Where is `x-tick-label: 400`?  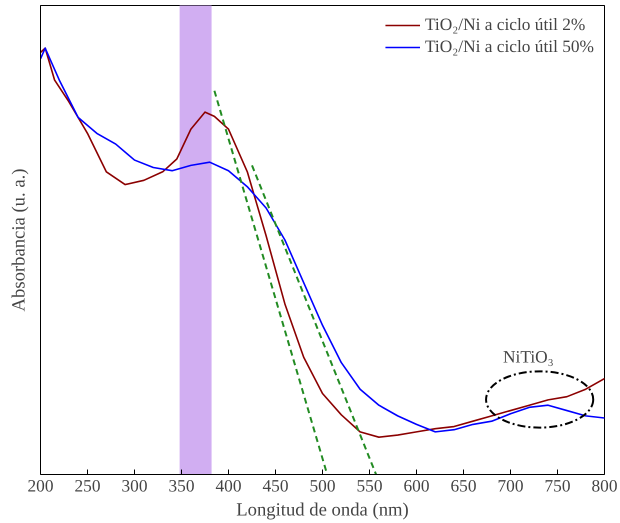 x-tick-label: 400 is located at coordinates (229, 486).